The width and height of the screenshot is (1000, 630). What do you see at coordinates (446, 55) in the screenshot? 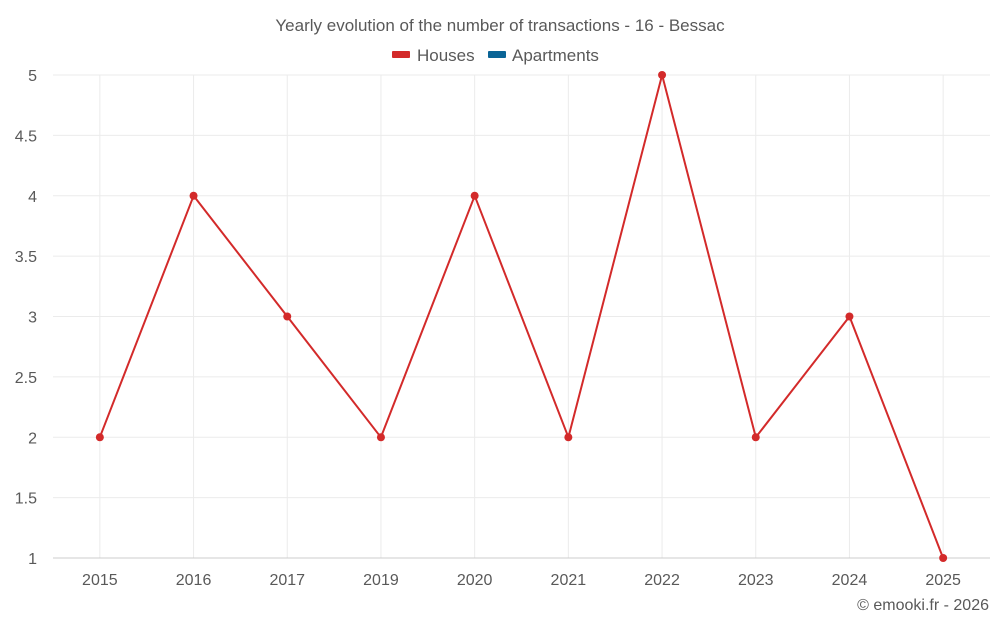
I see `legend-label-houses: Houses` at bounding box center [446, 55].